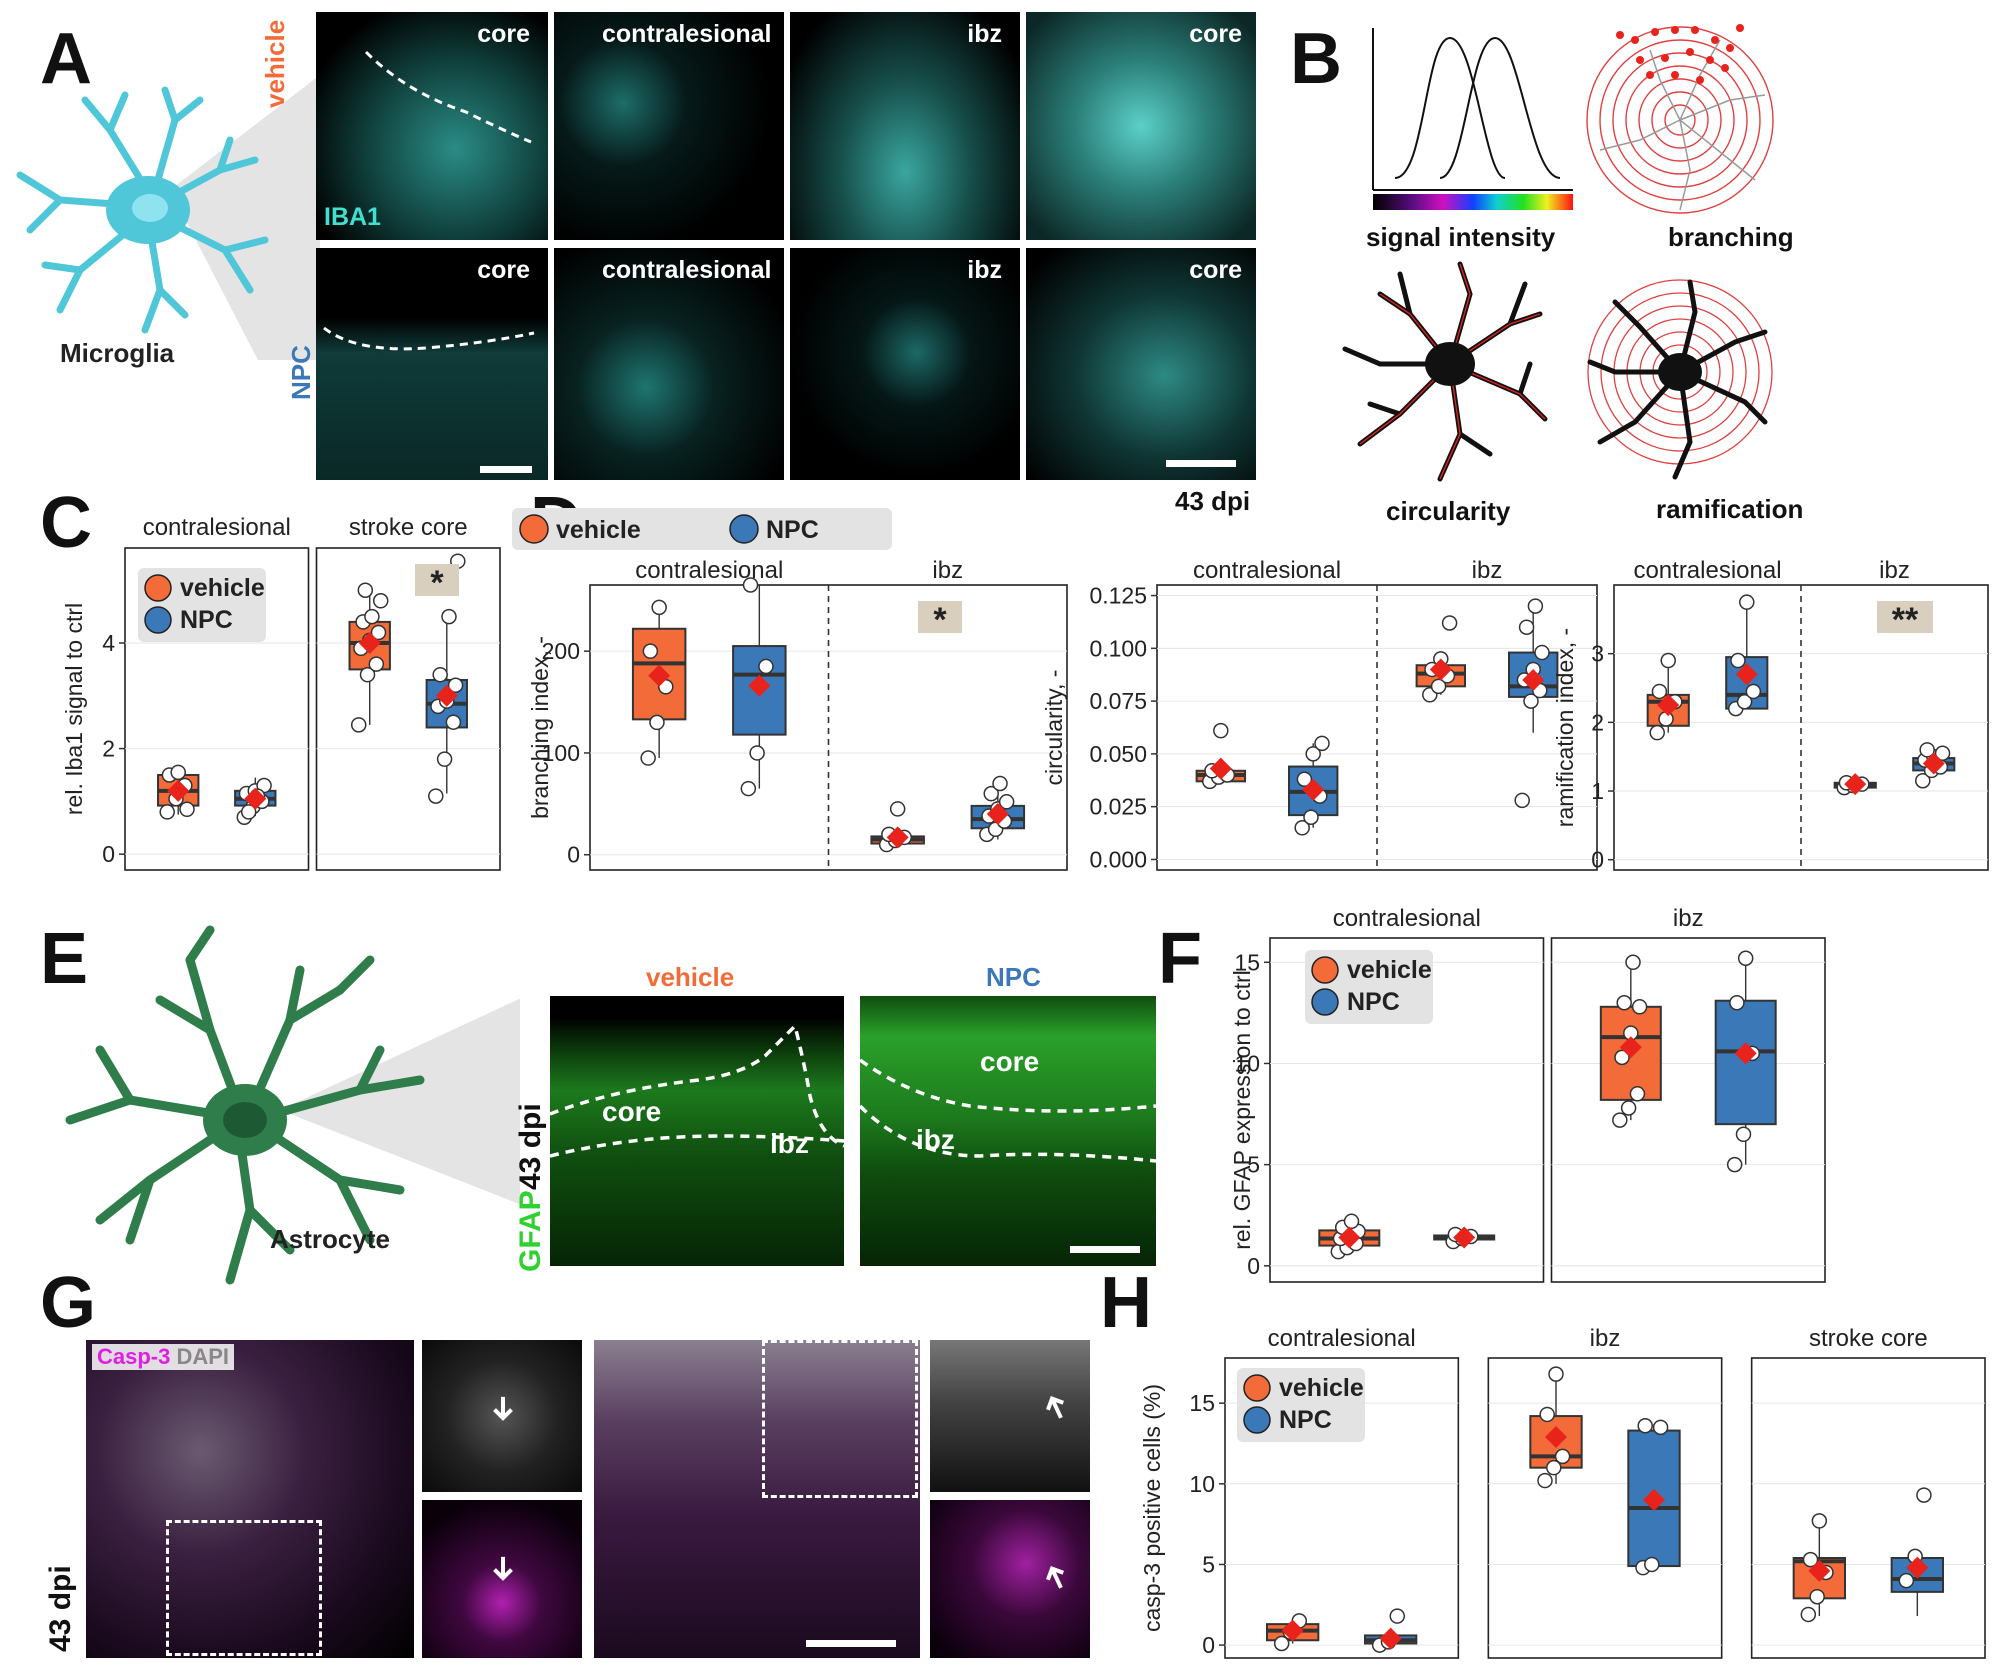 Image resolution: width=2000 pixels, height=1668 pixels. What do you see at coordinates (905, 364) in the screenshot?
I see `iba1-npc-ibz-image: ibz` at bounding box center [905, 364].